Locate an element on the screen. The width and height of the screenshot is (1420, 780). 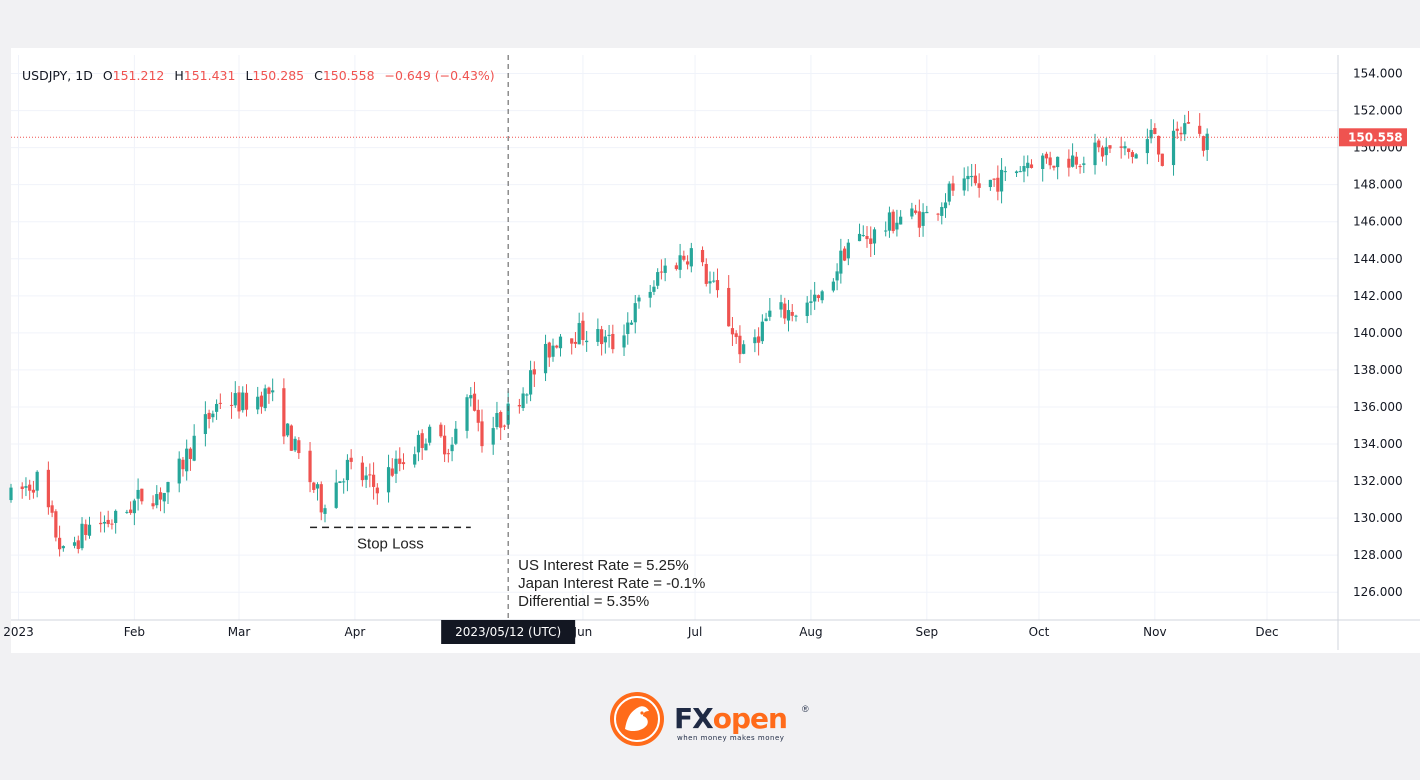
low-label: L is located at coordinates (249, 75).